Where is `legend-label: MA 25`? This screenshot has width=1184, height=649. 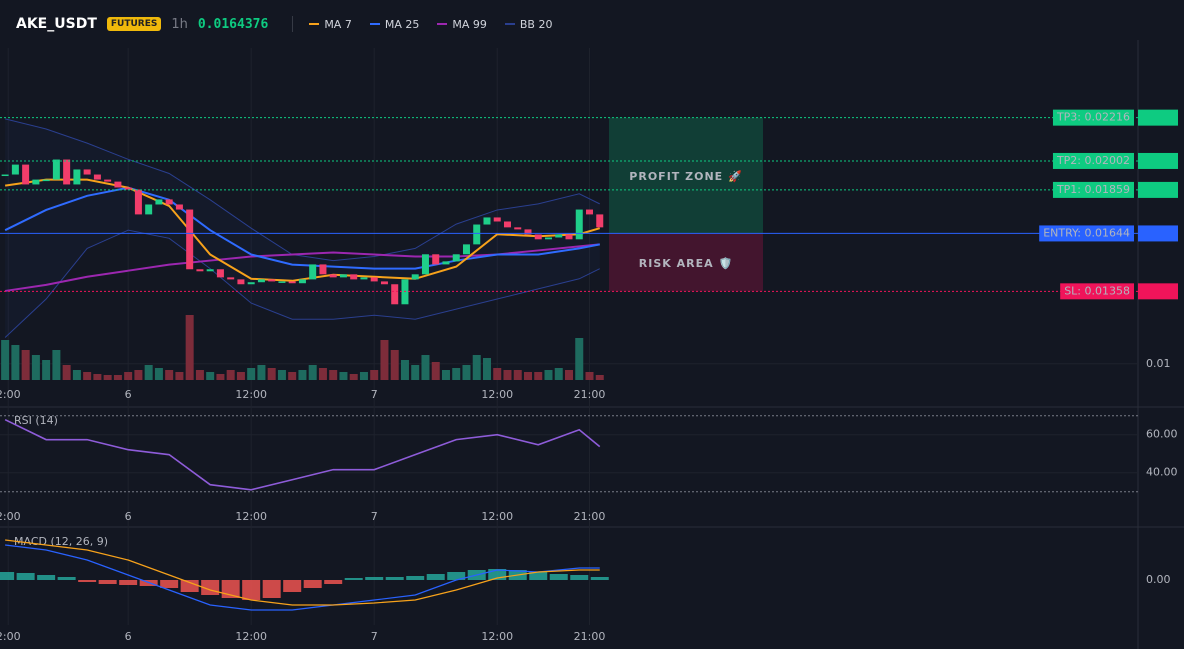
legend-label: MA 25 is located at coordinates (402, 24).